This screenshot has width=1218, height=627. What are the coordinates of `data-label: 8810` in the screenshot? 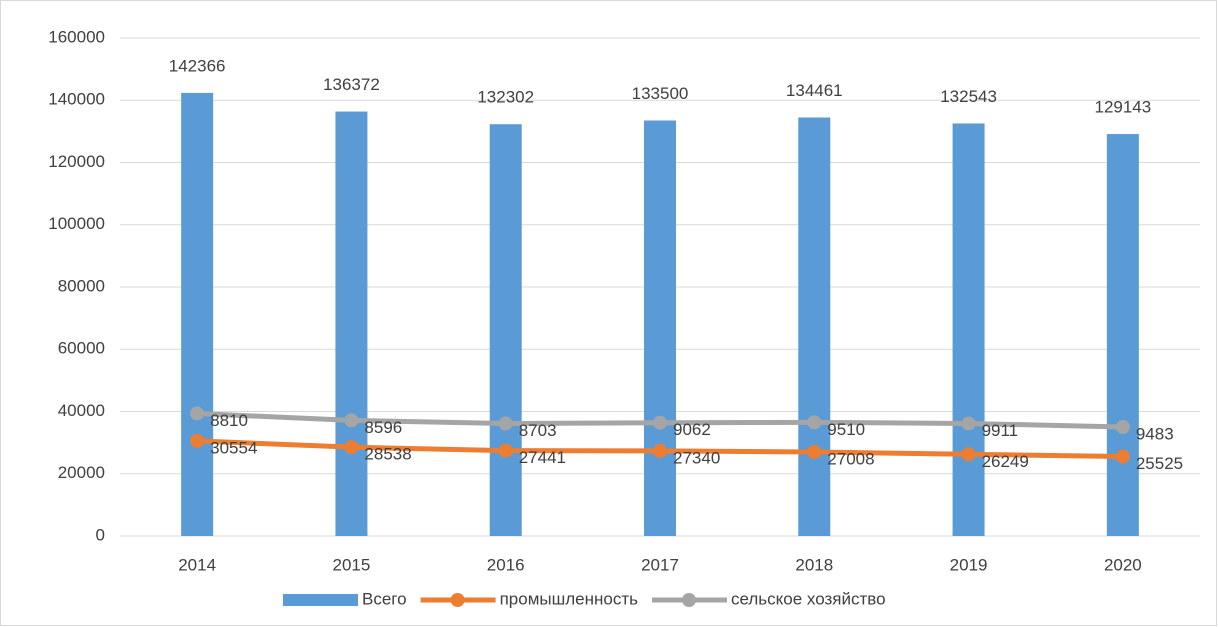 It's located at (229, 420).